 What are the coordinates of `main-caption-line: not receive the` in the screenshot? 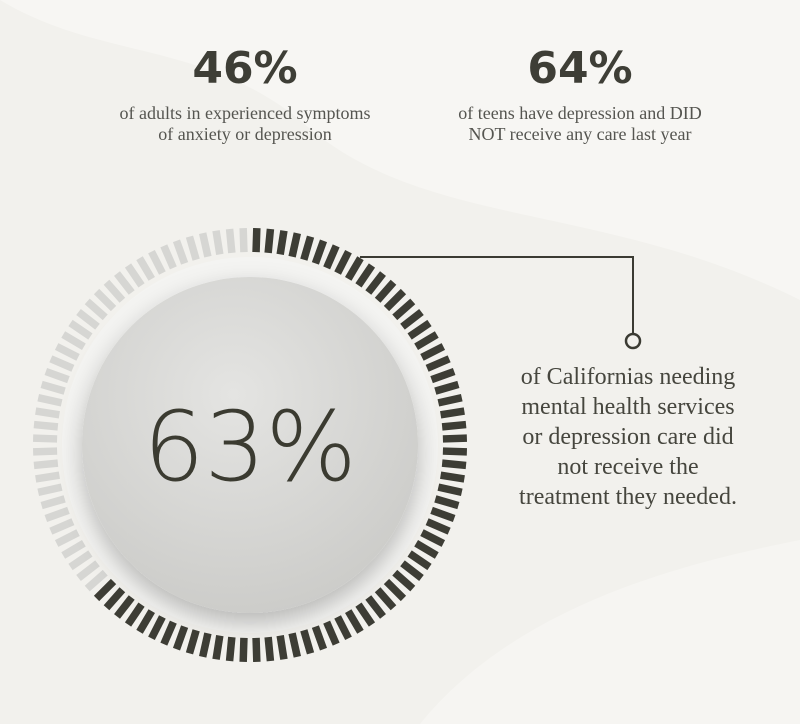 It's located at (627, 467).